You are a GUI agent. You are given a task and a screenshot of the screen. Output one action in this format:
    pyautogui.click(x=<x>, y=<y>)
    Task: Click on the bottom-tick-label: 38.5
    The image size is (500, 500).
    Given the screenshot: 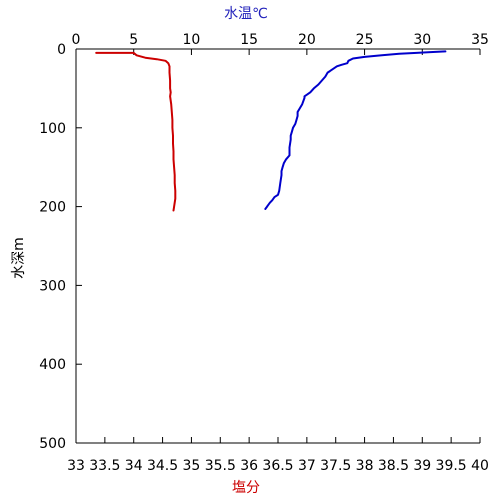 What is the action you would take?
    pyautogui.click(x=393, y=466)
    